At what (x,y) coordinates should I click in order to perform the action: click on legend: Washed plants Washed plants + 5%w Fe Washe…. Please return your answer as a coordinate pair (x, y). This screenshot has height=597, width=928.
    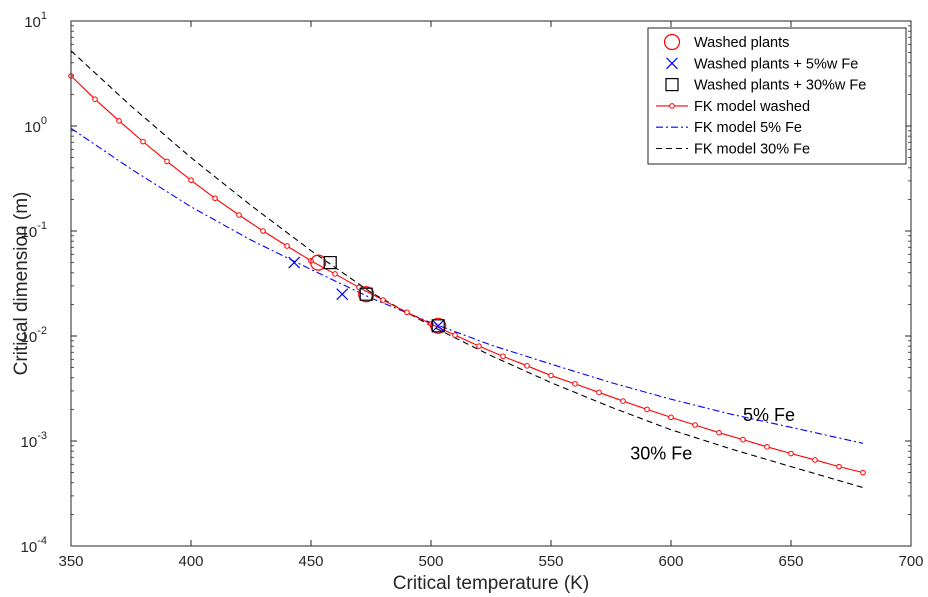
    Looking at the image, I should click on (777, 96).